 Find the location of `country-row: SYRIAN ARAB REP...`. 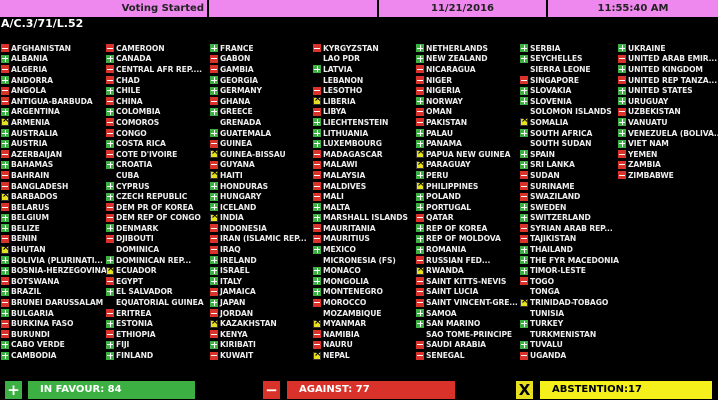

country-row: SYRIAN ARAB REP... is located at coordinates (569, 228).